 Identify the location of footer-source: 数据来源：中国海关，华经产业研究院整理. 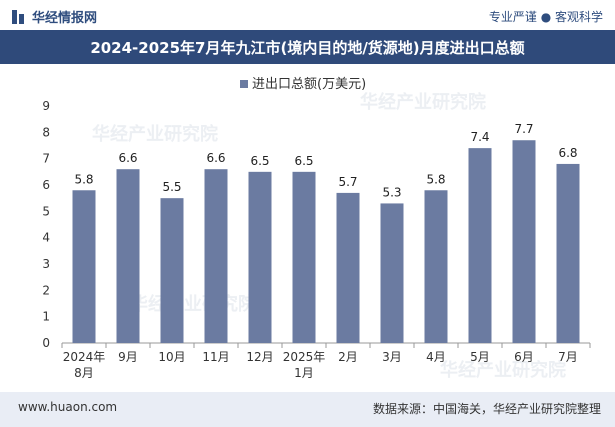
(486, 409).